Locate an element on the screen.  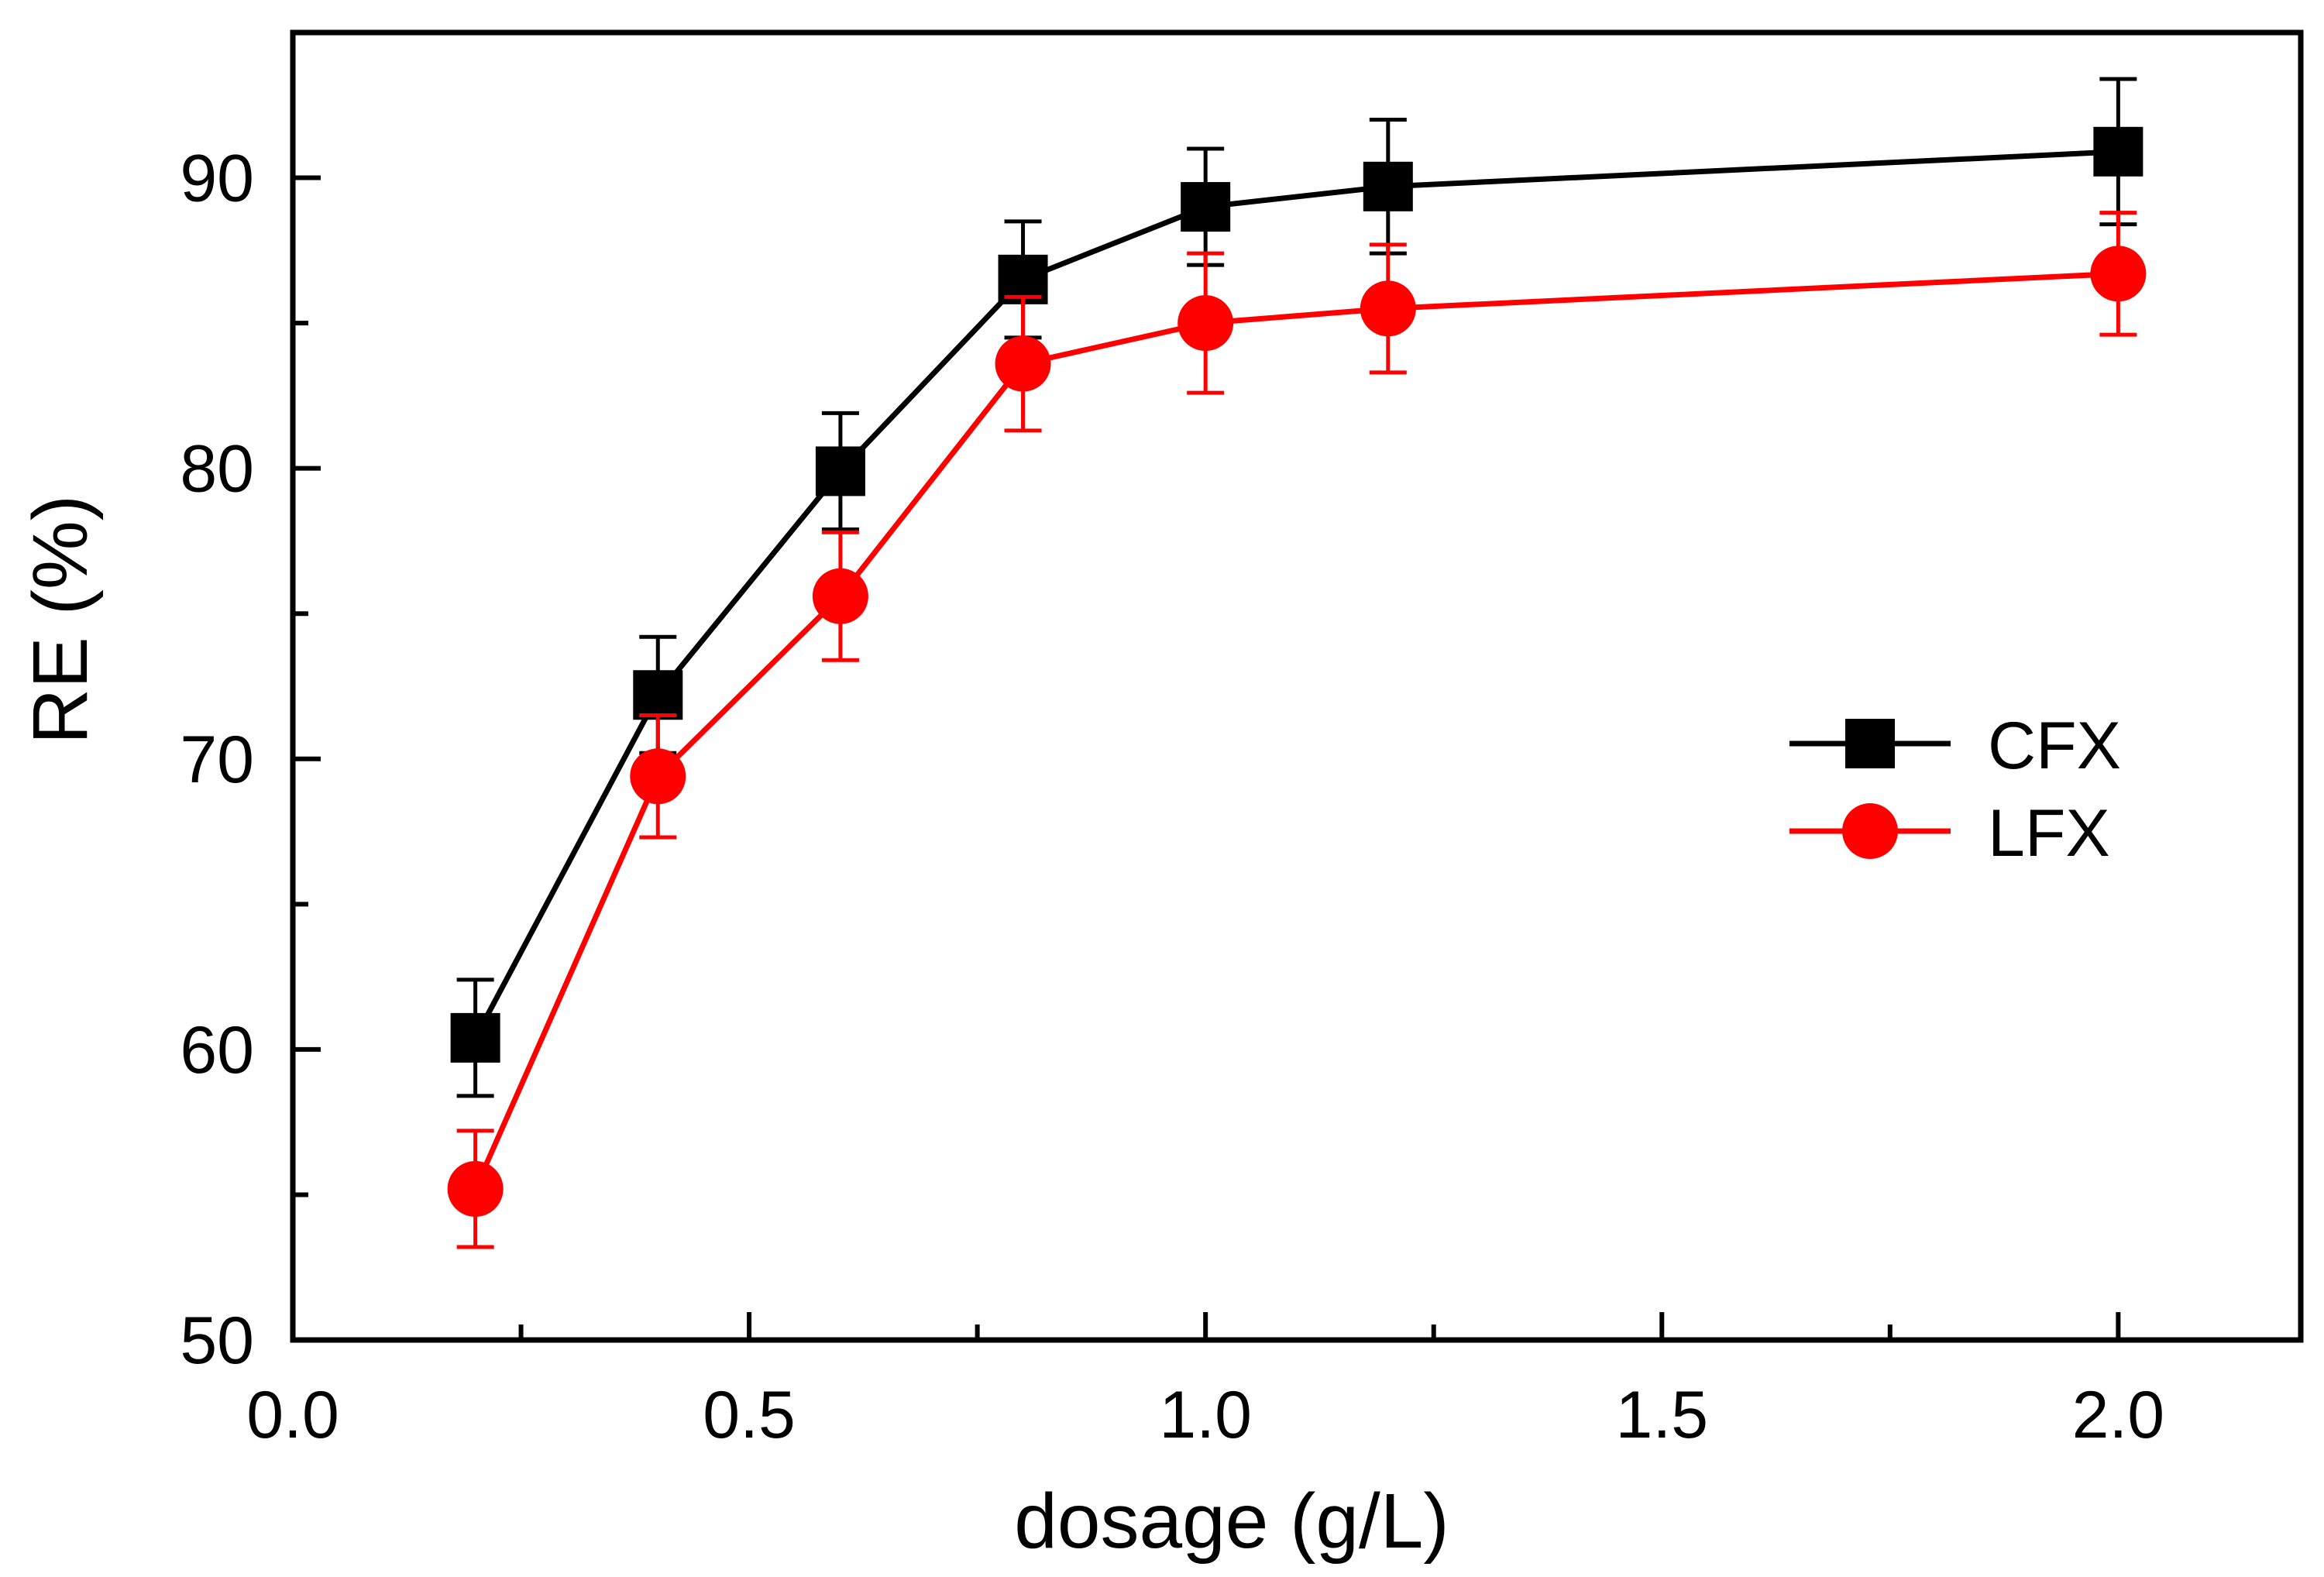
legend-item-lfx: LFX is located at coordinates (1949, 834).